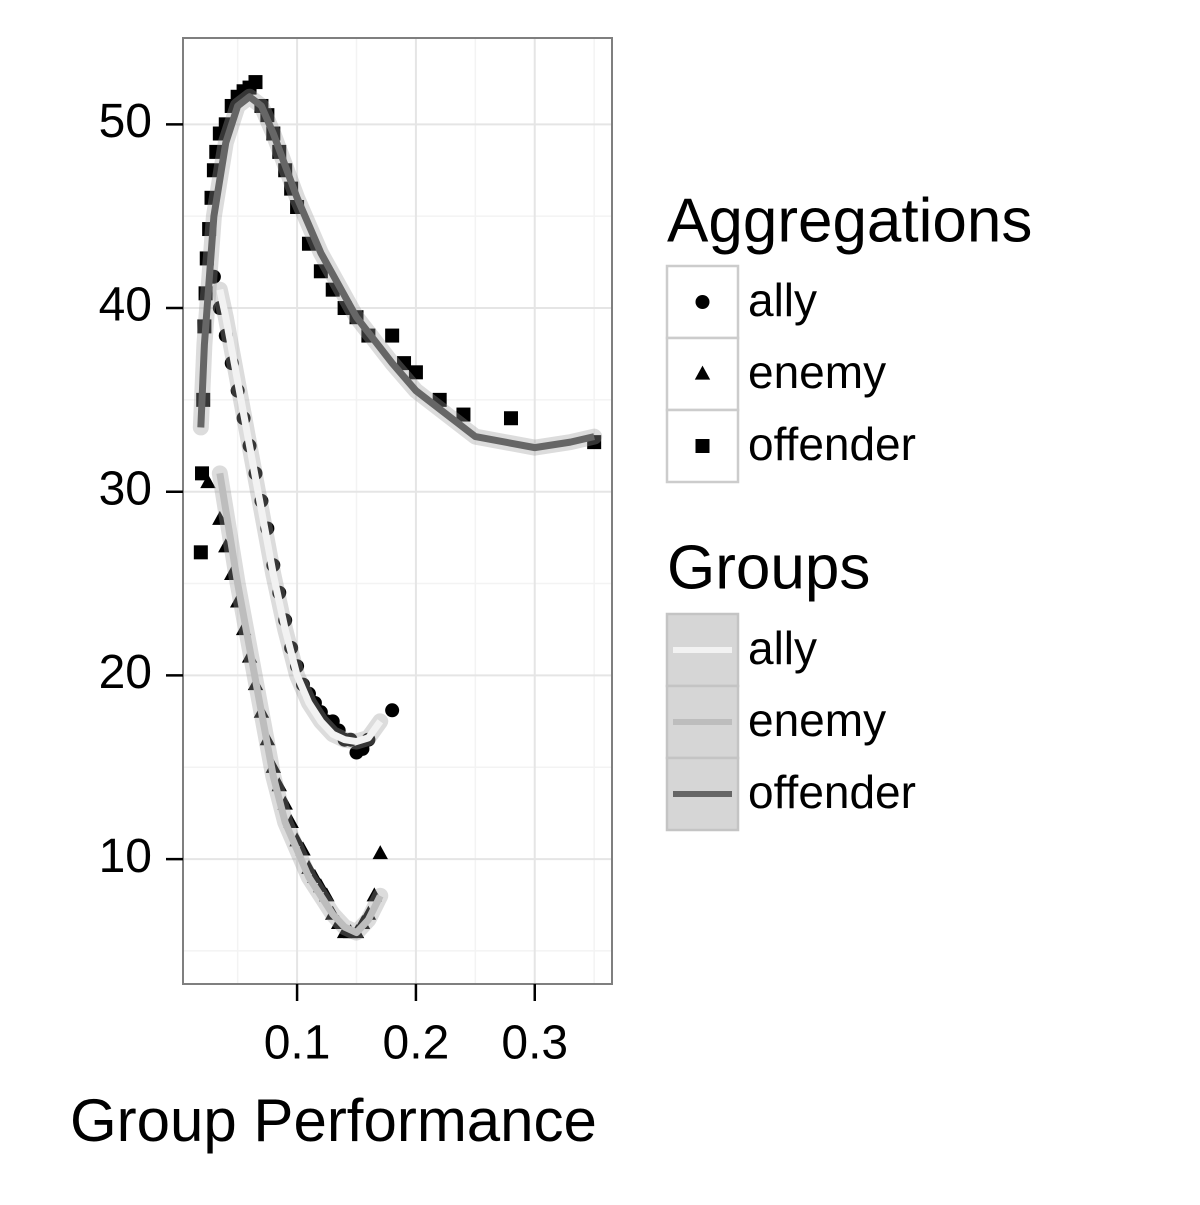  I want to click on y-tick-label: 10, so click(125, 856).